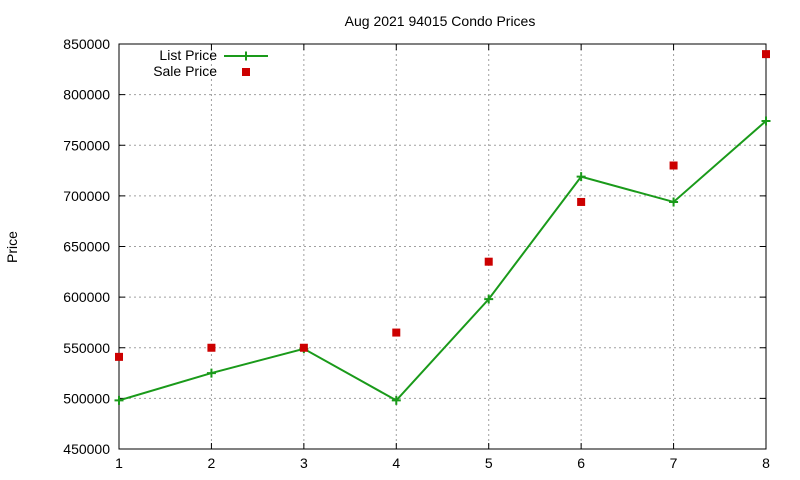 Image resolution: width=800 pixels, height=480 pixels. What do you see at coordinates (246, 56) in the screenshot?
I see `legend-marker-list-price` at bounding box center [246, 56].